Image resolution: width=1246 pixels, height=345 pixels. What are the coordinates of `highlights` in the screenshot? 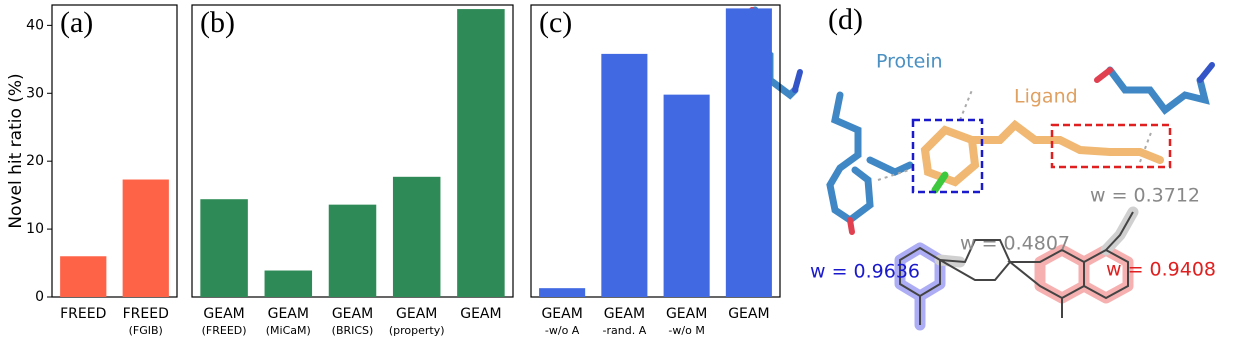 It's located at (1016, 268).